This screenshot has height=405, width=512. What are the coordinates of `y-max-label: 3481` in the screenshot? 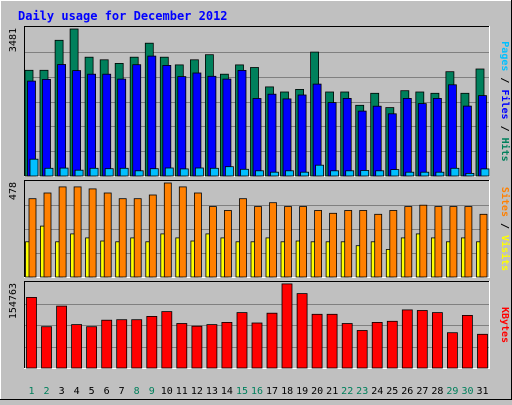 It's located at (13, 40).